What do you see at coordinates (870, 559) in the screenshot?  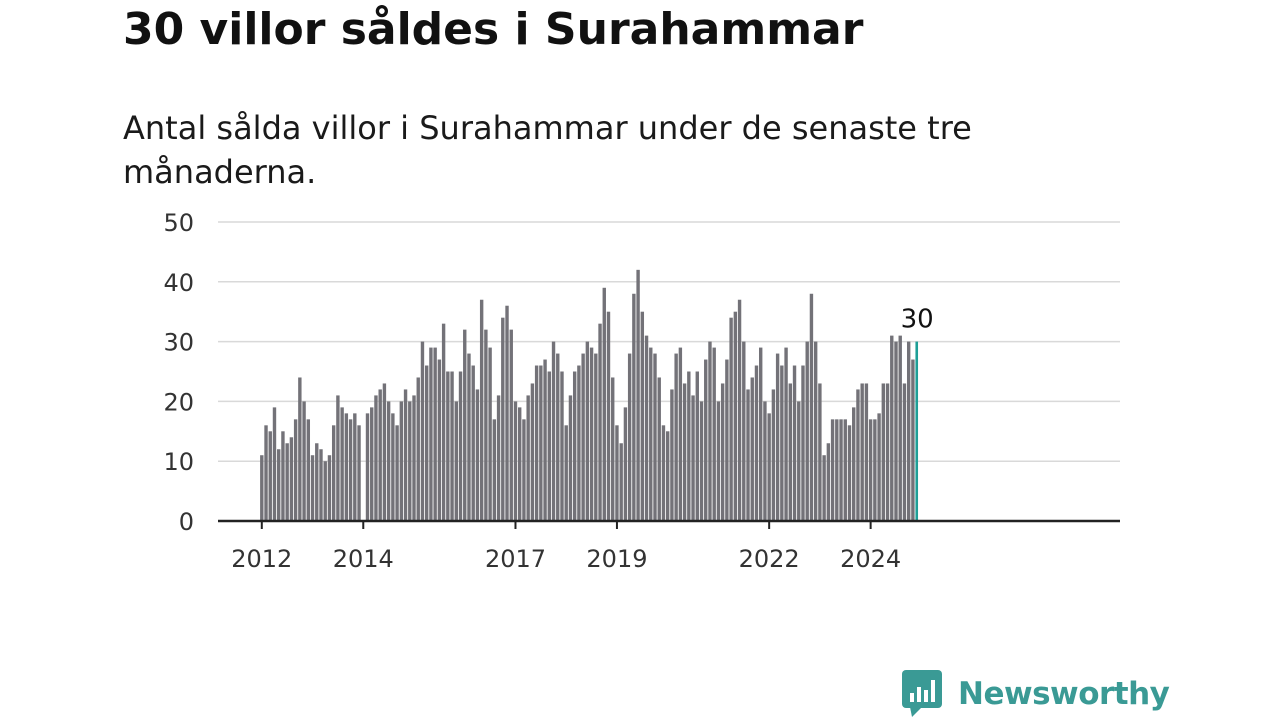 I see `x-tick-label: 2024` at bounding box center [870, 559].